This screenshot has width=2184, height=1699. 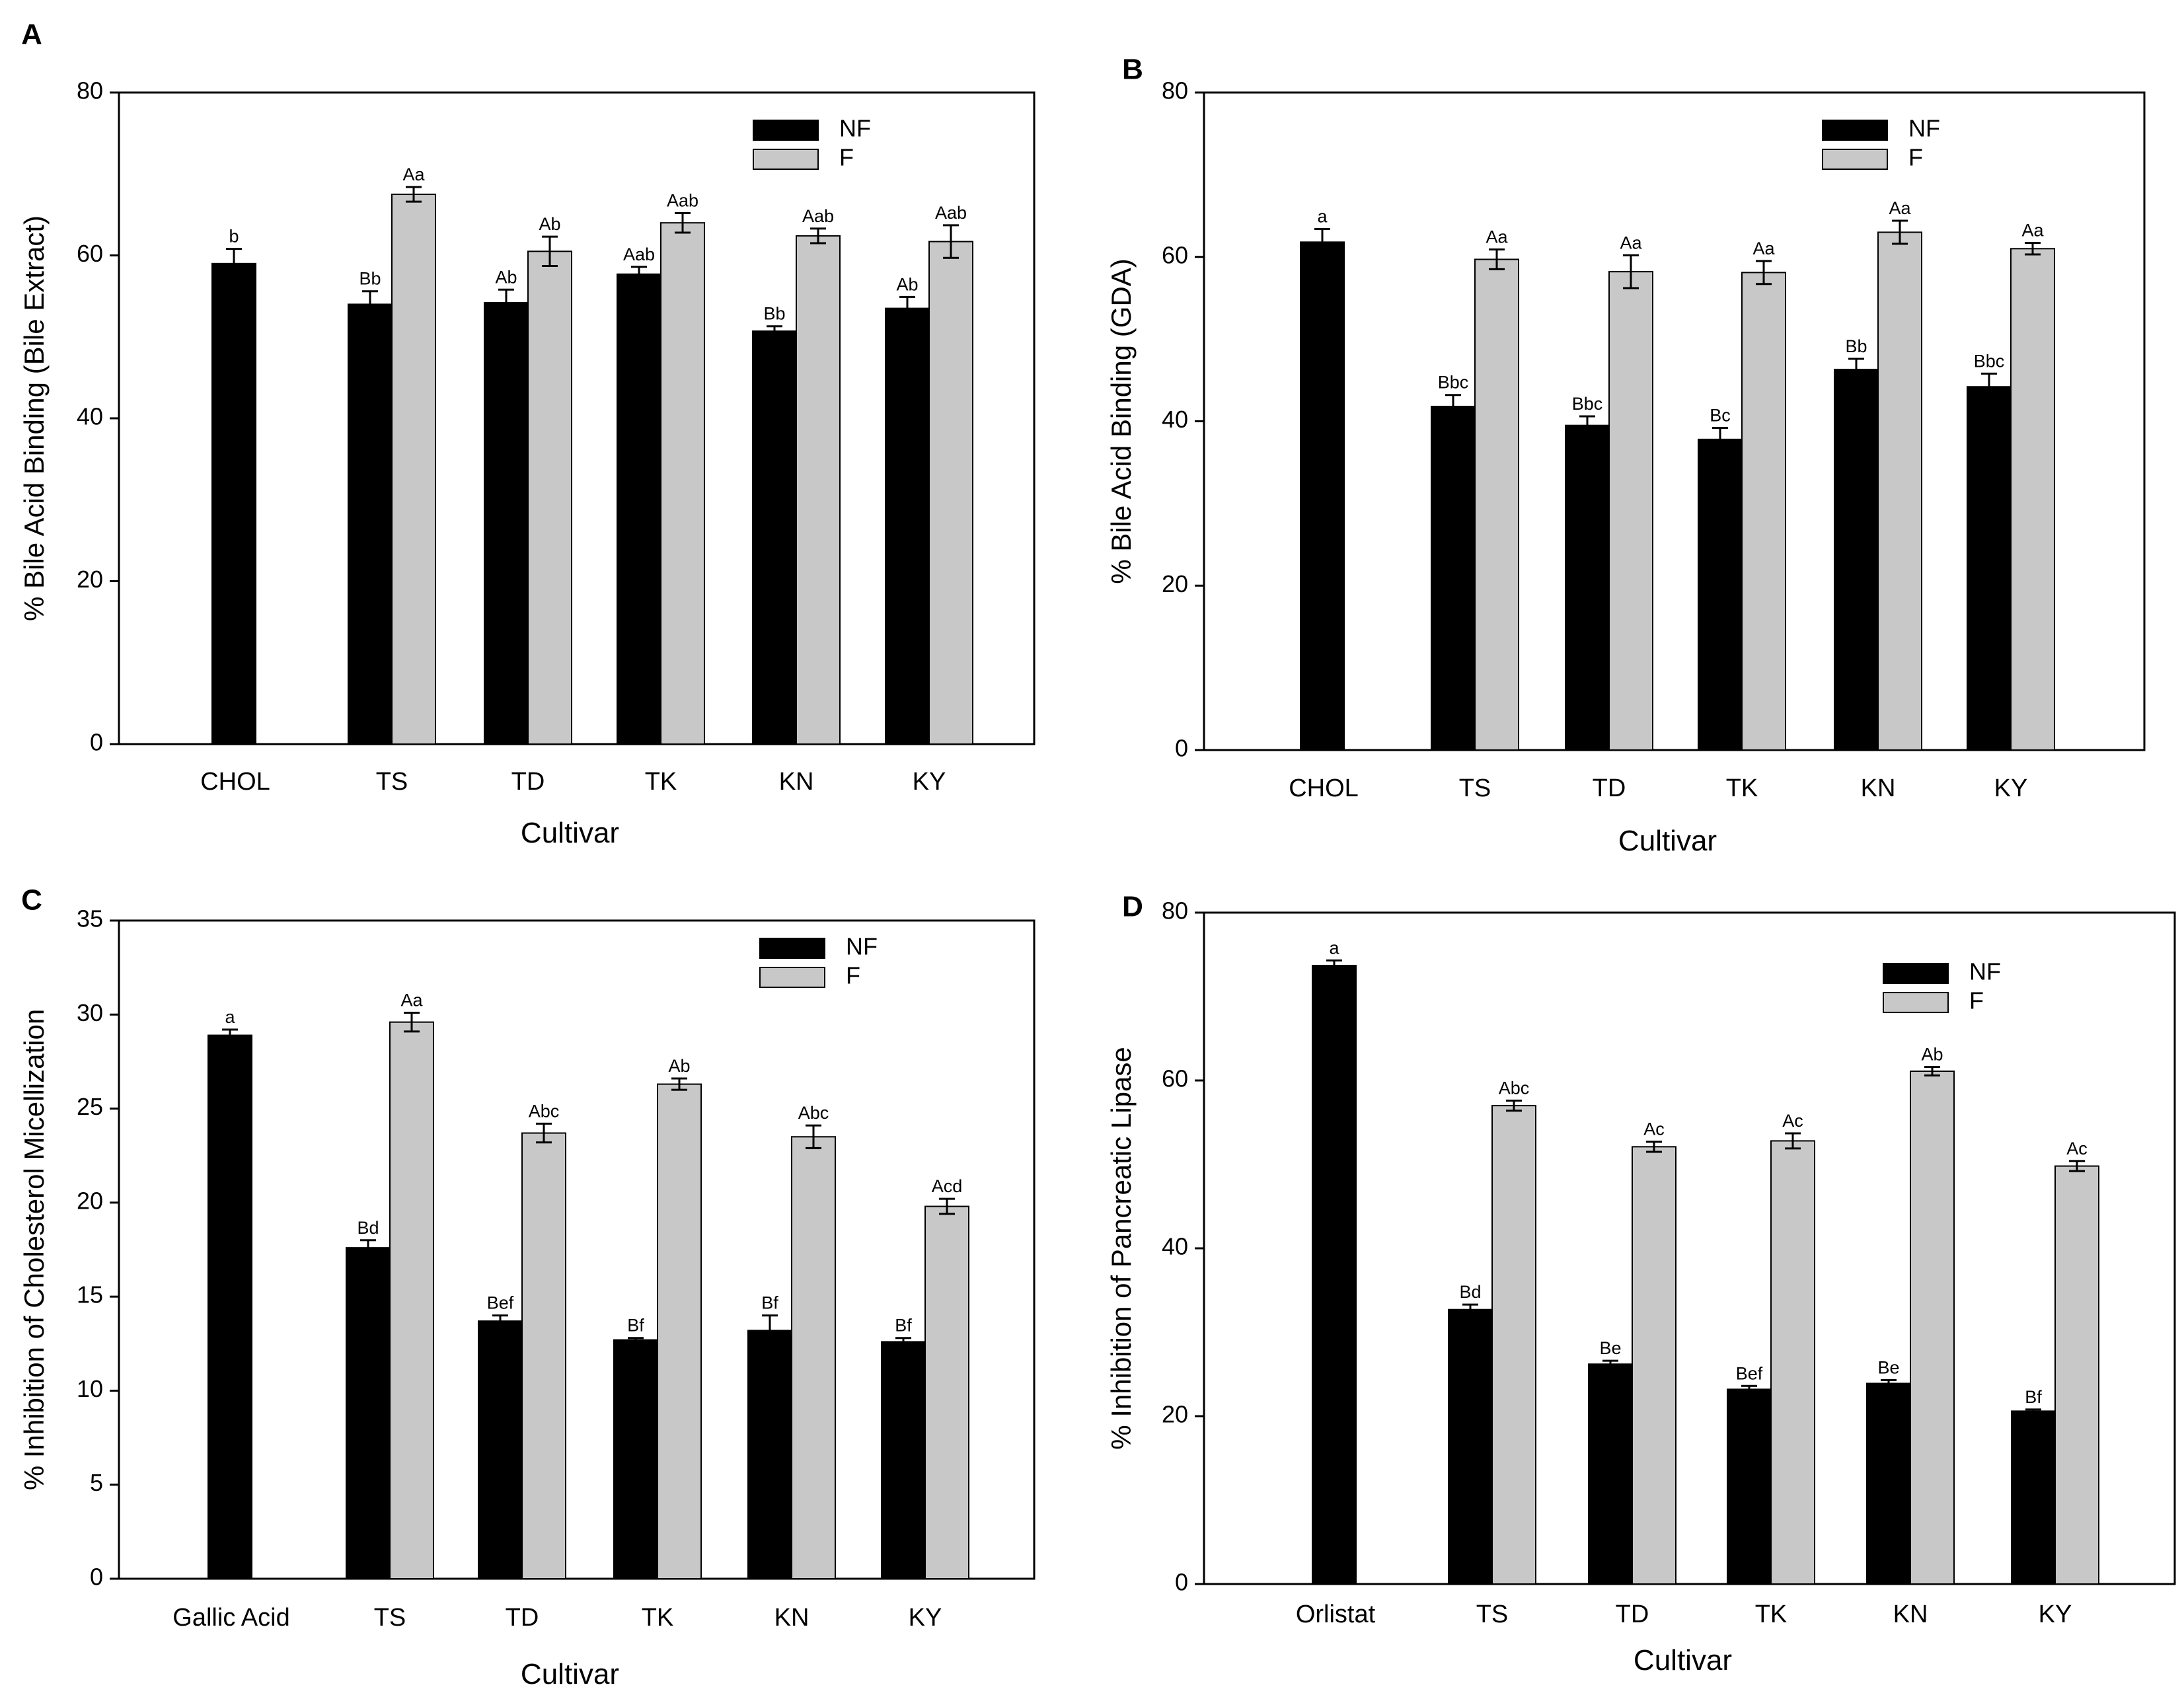 I want to click on nf-ts-significance-label: Bbc, so click(x=1453, y=383).